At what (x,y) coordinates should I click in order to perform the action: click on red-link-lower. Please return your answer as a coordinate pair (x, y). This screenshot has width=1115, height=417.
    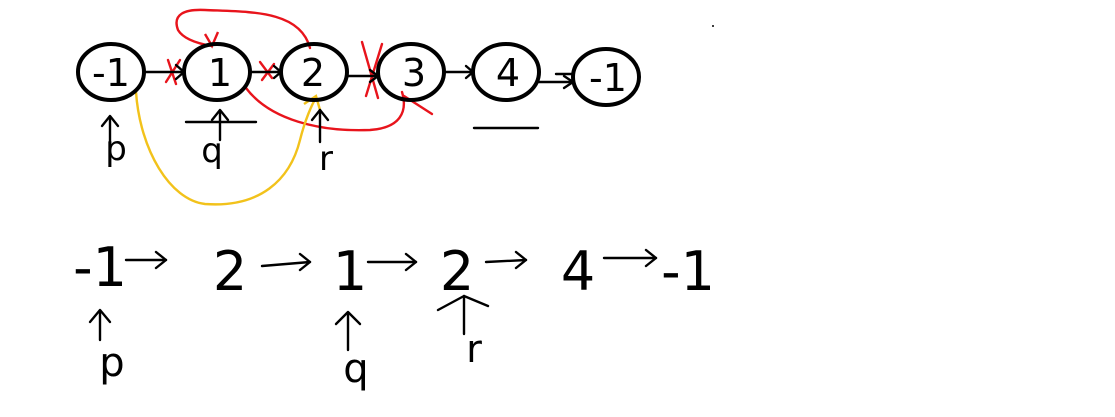
    Looking at the image, I should click on (325, 109).